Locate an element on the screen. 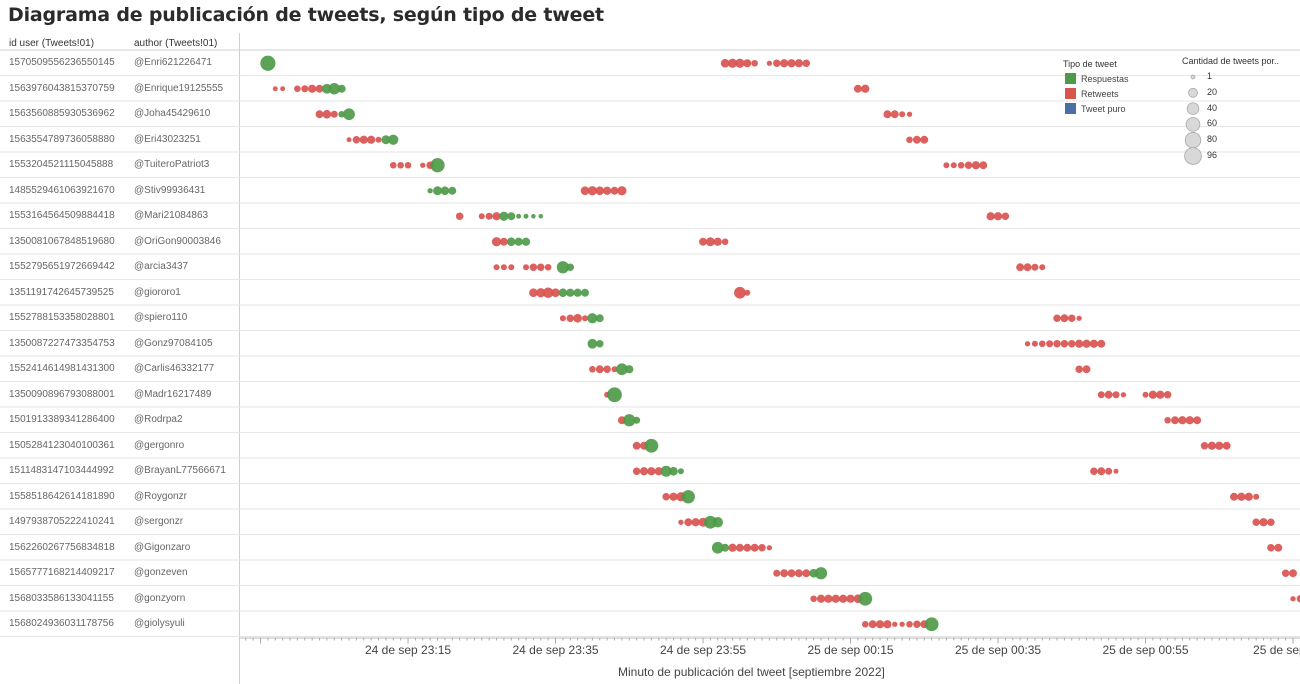 The image size is (1300, 684). legend-type-item: Respuestas is located at coordinates (1097, 78).